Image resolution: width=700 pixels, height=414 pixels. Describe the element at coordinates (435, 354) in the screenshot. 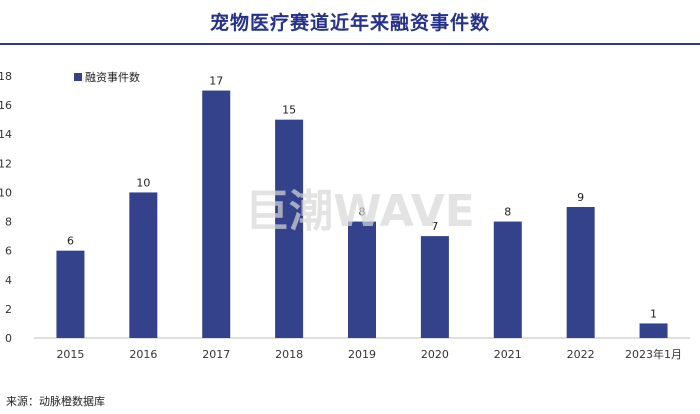

I see `x-tick-label: 2020` at that location.